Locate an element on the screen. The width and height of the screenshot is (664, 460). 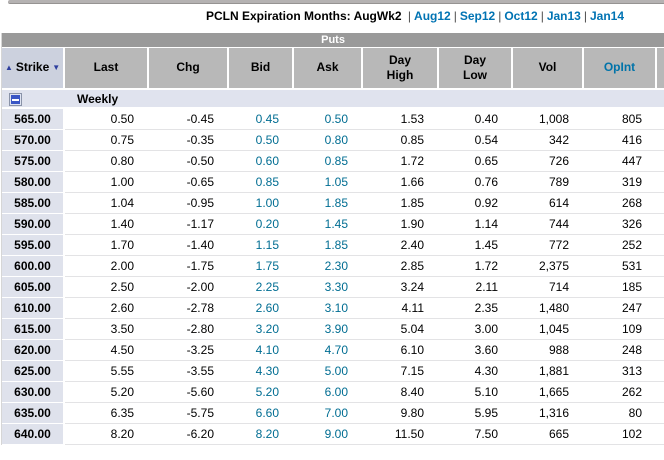
ask-cell: 0.85 is located at coordinates (327, 161).